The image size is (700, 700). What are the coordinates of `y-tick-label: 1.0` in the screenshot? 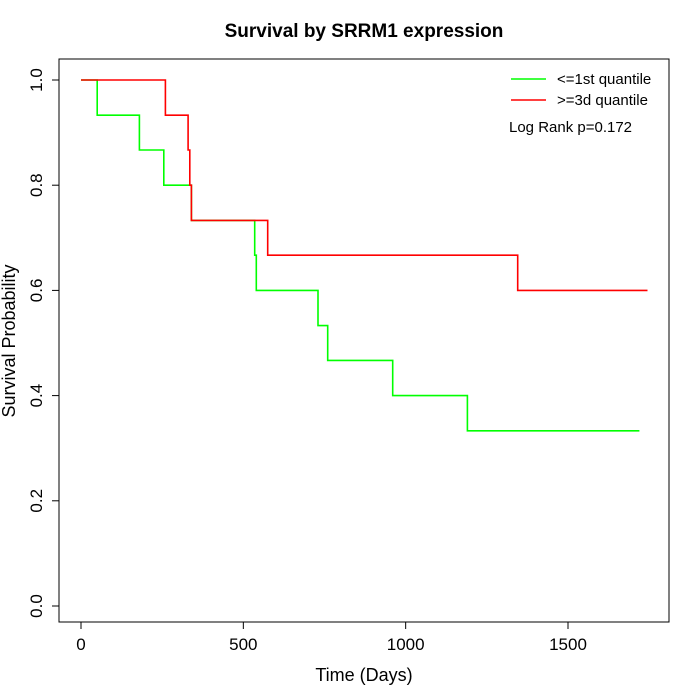 It's located at (36, 80).